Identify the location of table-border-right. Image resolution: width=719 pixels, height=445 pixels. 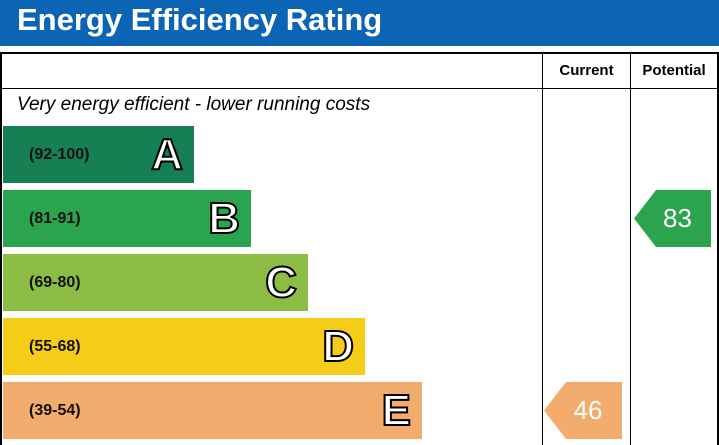
(718, 248).